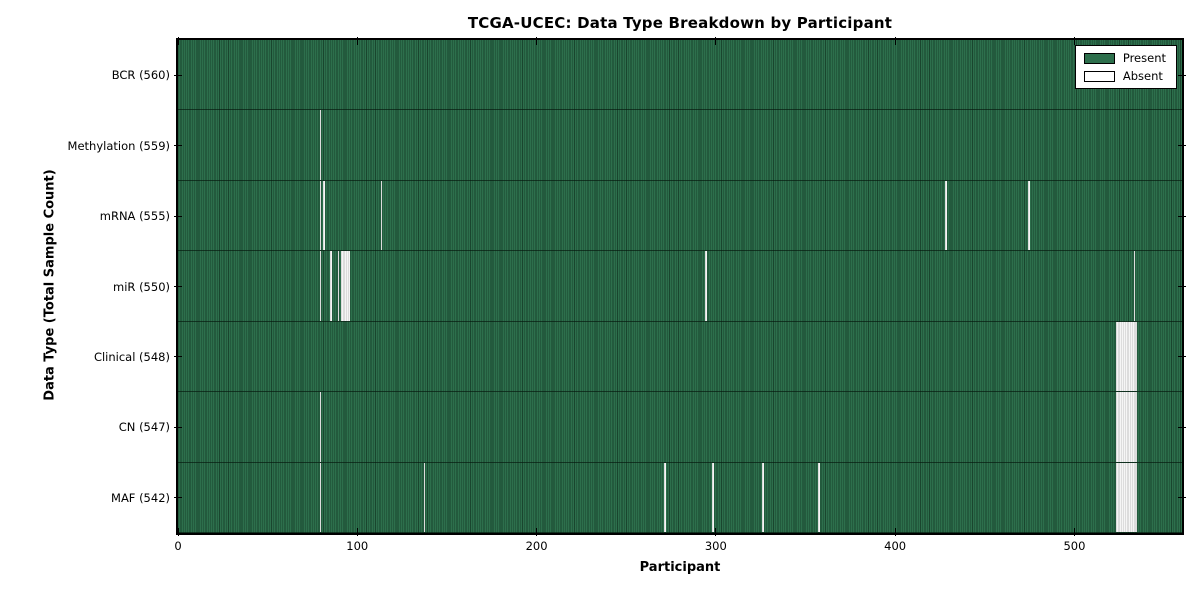 The image size is (1200, 600). Describe the element at coordinates (1125, 67) in the screenshot. I see `legend: Present Absent` at that location.